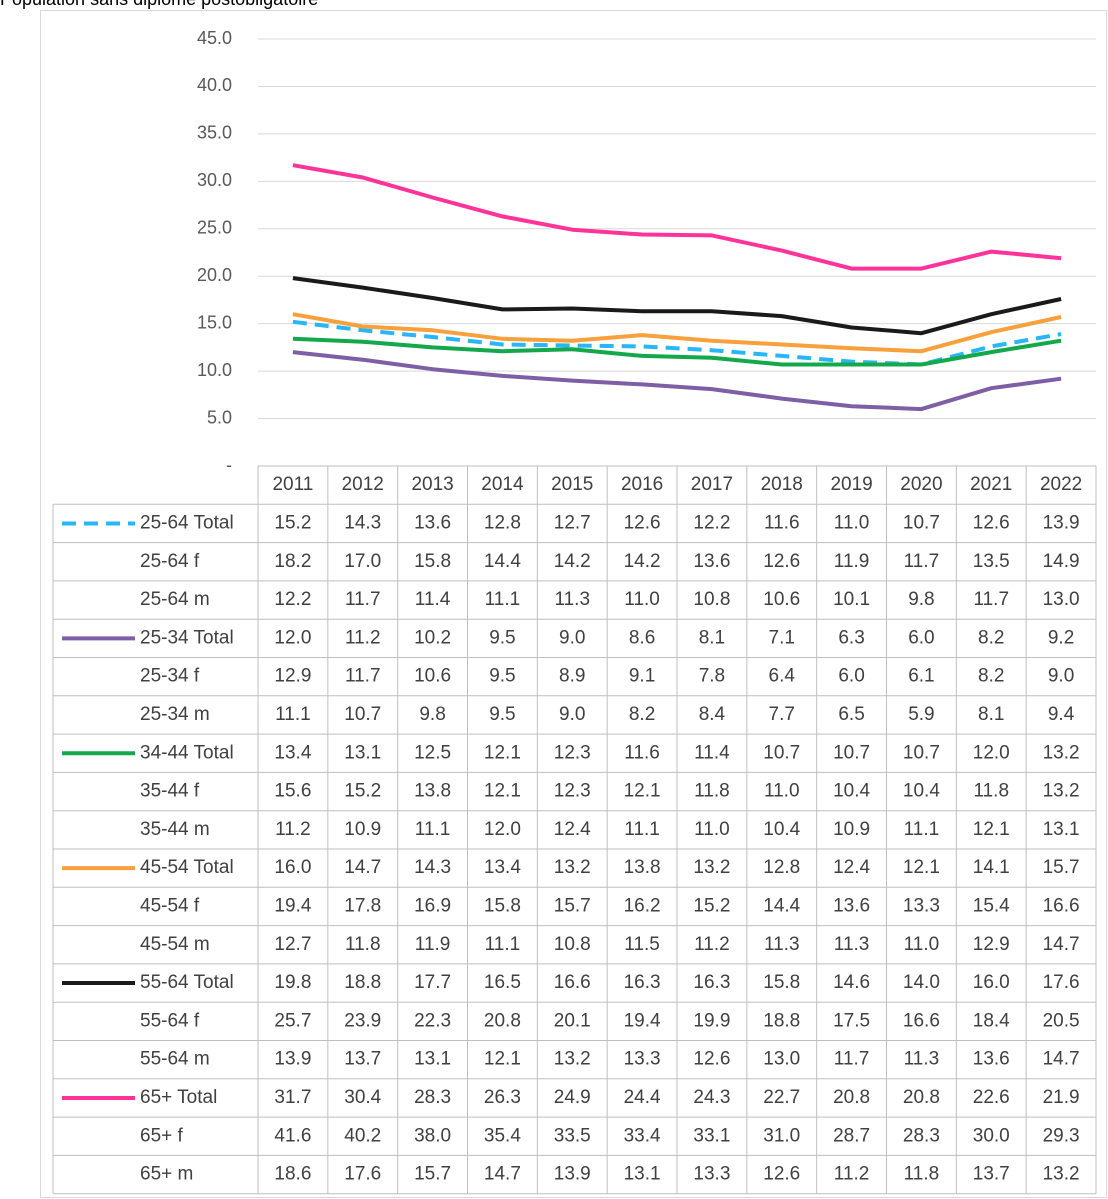 The height and width of the screenshot is (1199, 1108). Describe the element at coordinates (781, 1097) in the screenshot. I see `table-cell: 22.7` at that location.